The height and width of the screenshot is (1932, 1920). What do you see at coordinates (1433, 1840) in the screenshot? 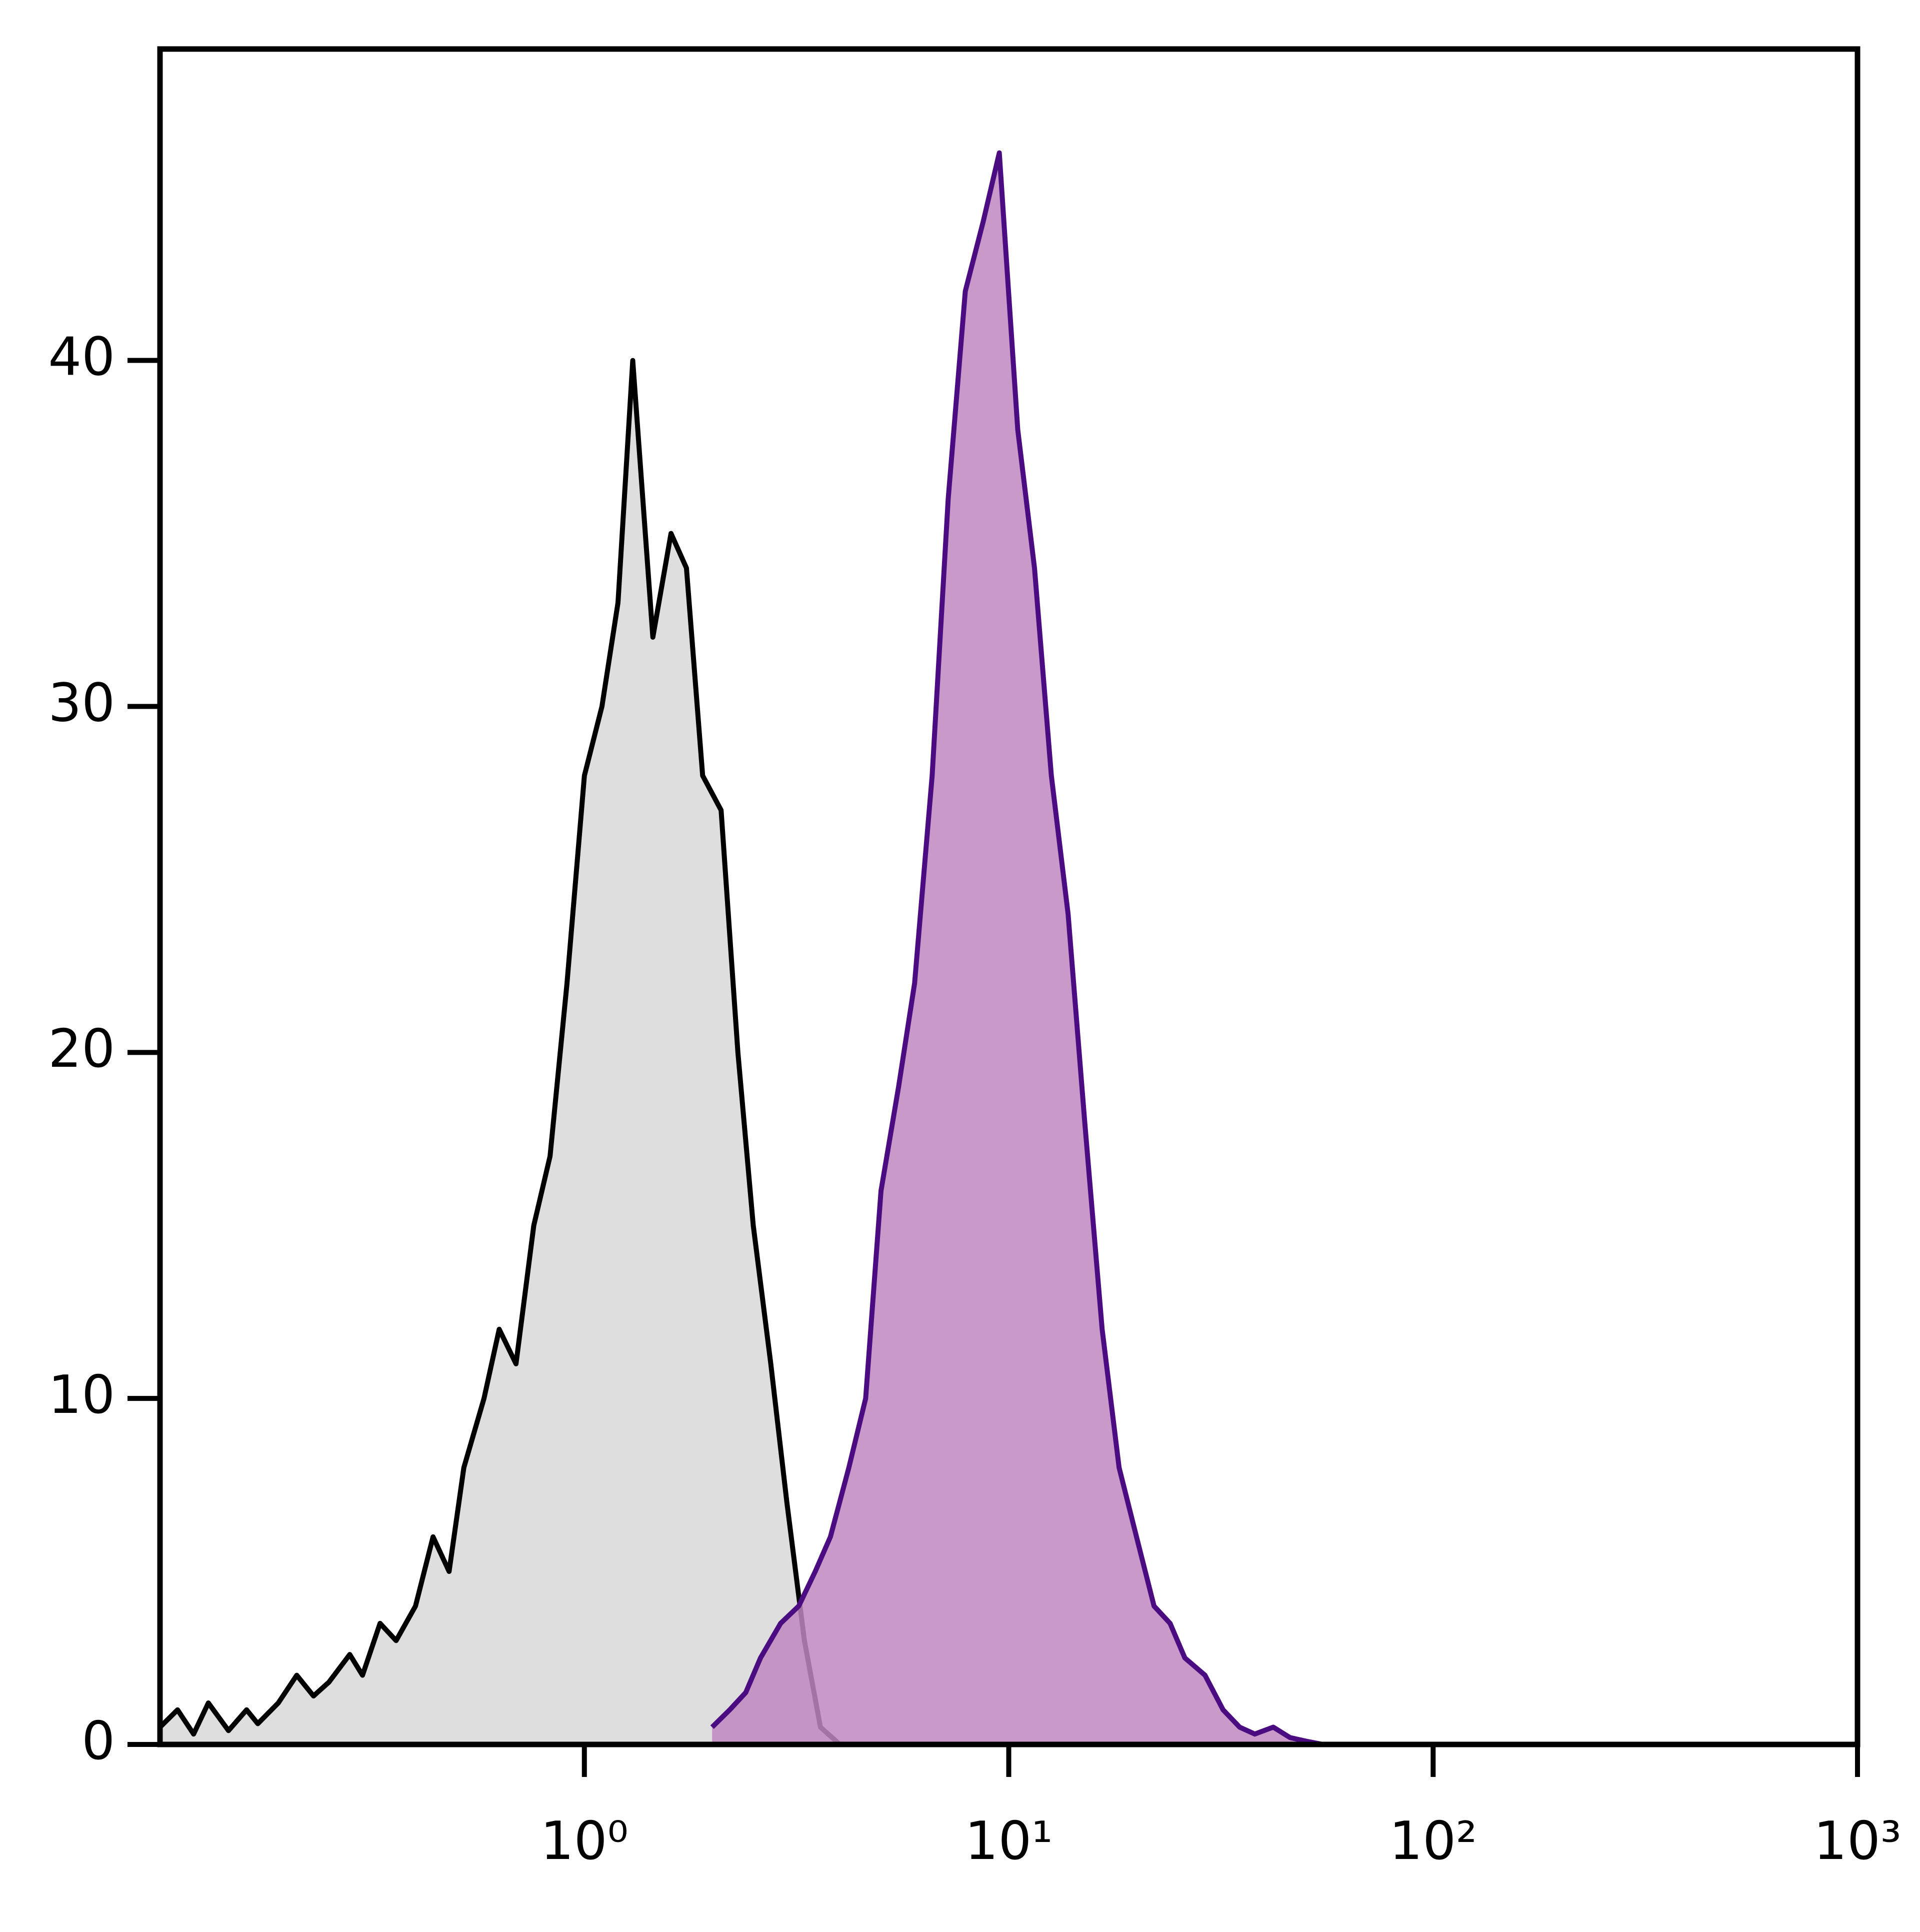
I see `x-tick-label: 10²` at bounding box center [1433, 1840].